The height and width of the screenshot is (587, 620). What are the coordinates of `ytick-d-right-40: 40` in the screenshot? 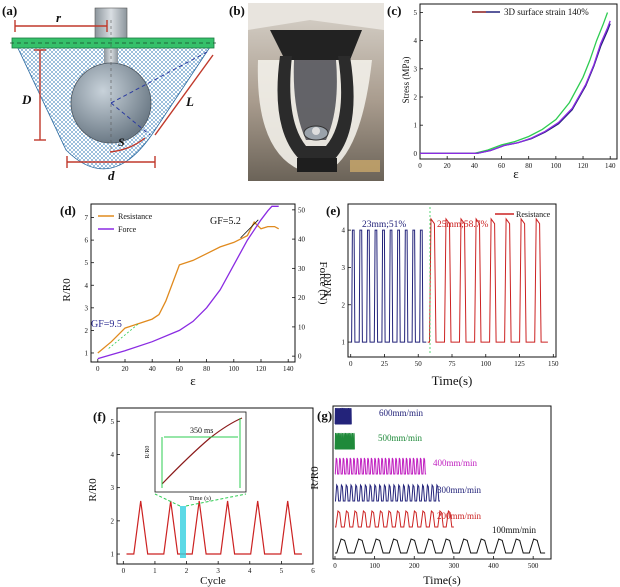 It's located at (302, 240).